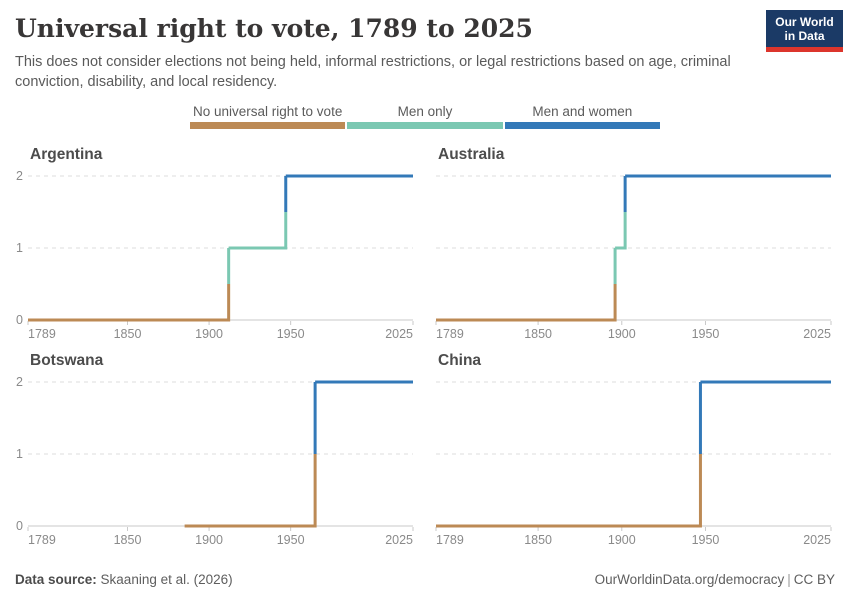 The image size is (850, 600). Describe the element at coordinates (274, 28) in the screenshot. I see `page-title: Universal right to vote, 1789 to 2025` at that location.